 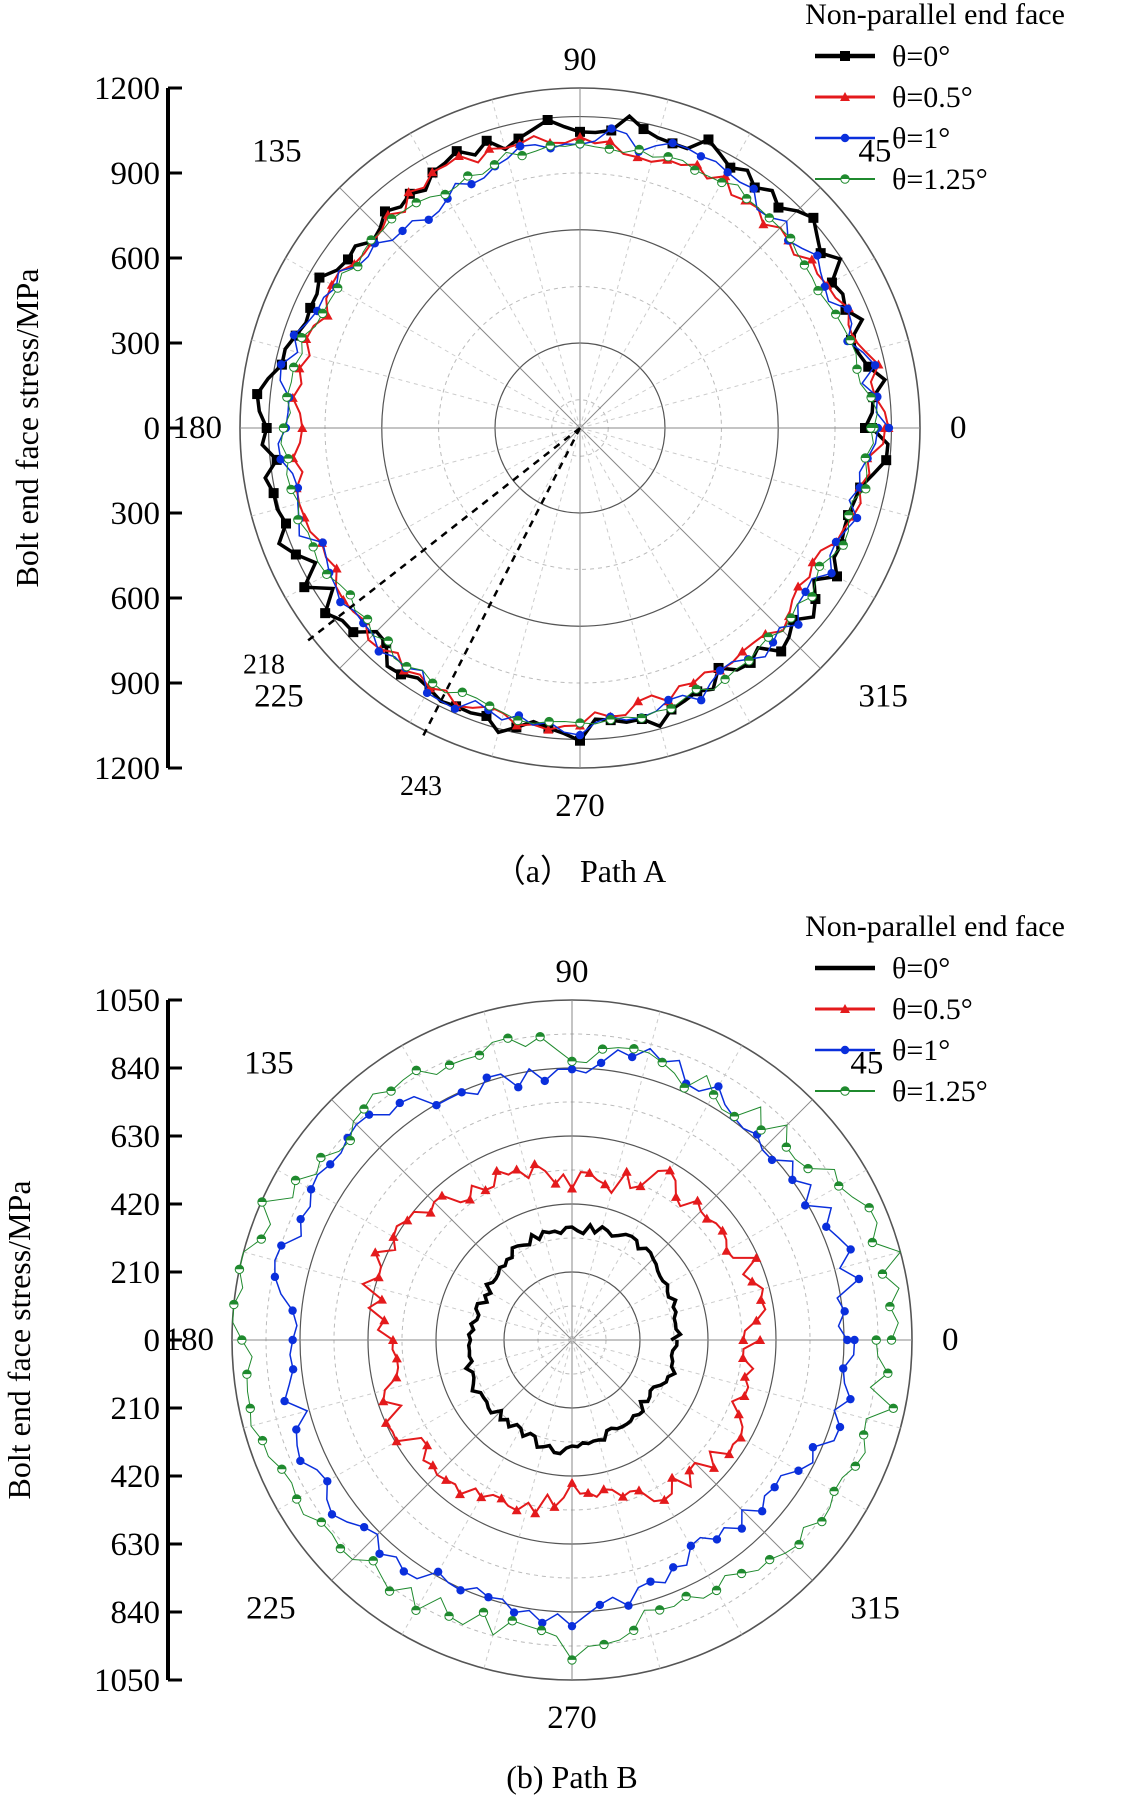 I want to click on series-line, so click(x=573, y=1338).